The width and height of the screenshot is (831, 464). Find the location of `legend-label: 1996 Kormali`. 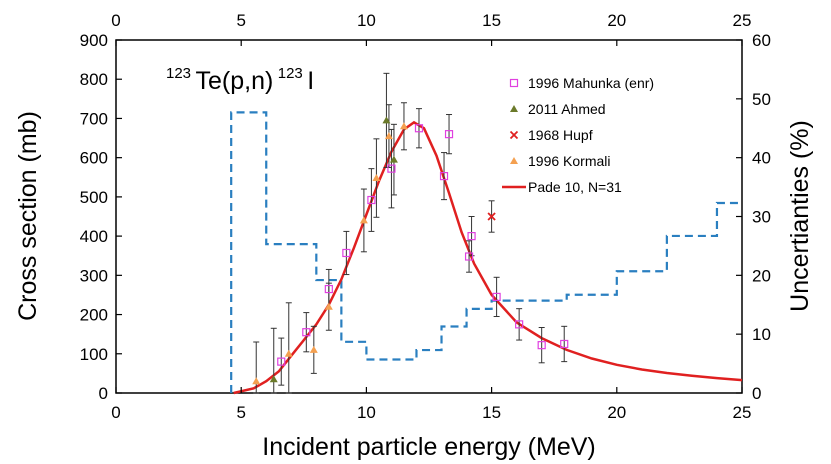

legend-label: 1996 Kormali is located at coordinates (569, 161).